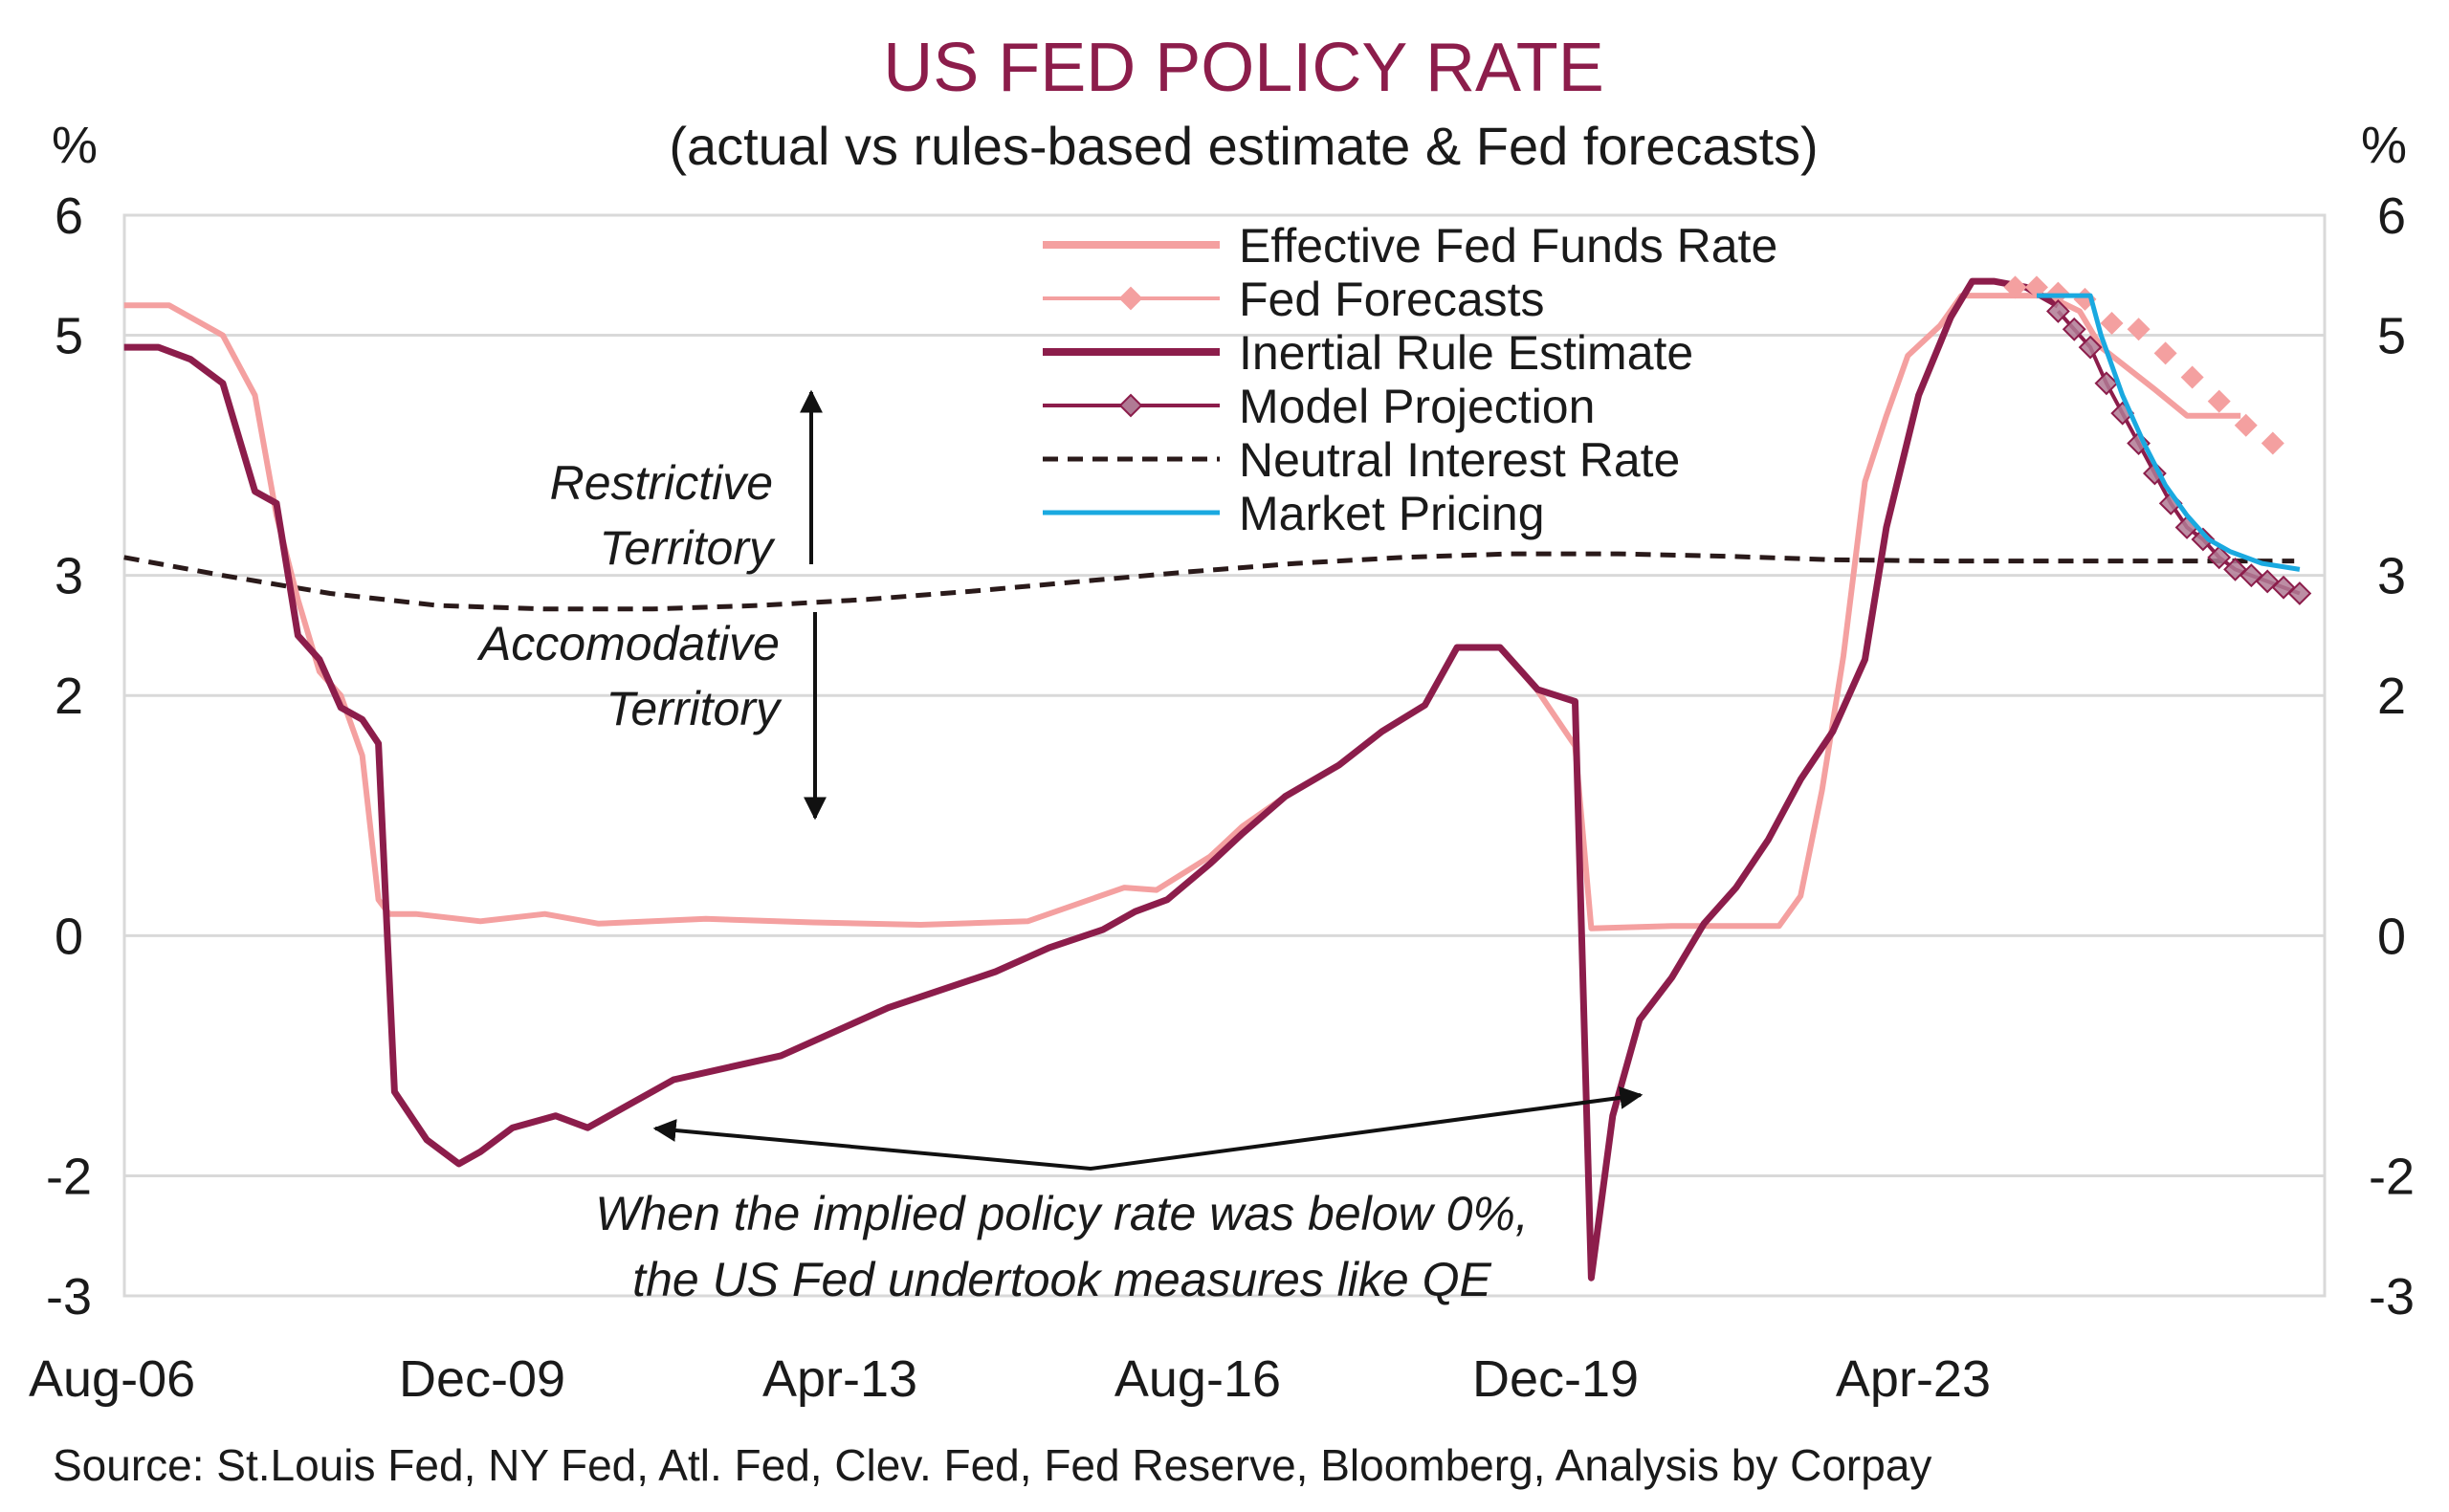  I want to click on x-tick-label: Dec-19, so click(1556, 1379).